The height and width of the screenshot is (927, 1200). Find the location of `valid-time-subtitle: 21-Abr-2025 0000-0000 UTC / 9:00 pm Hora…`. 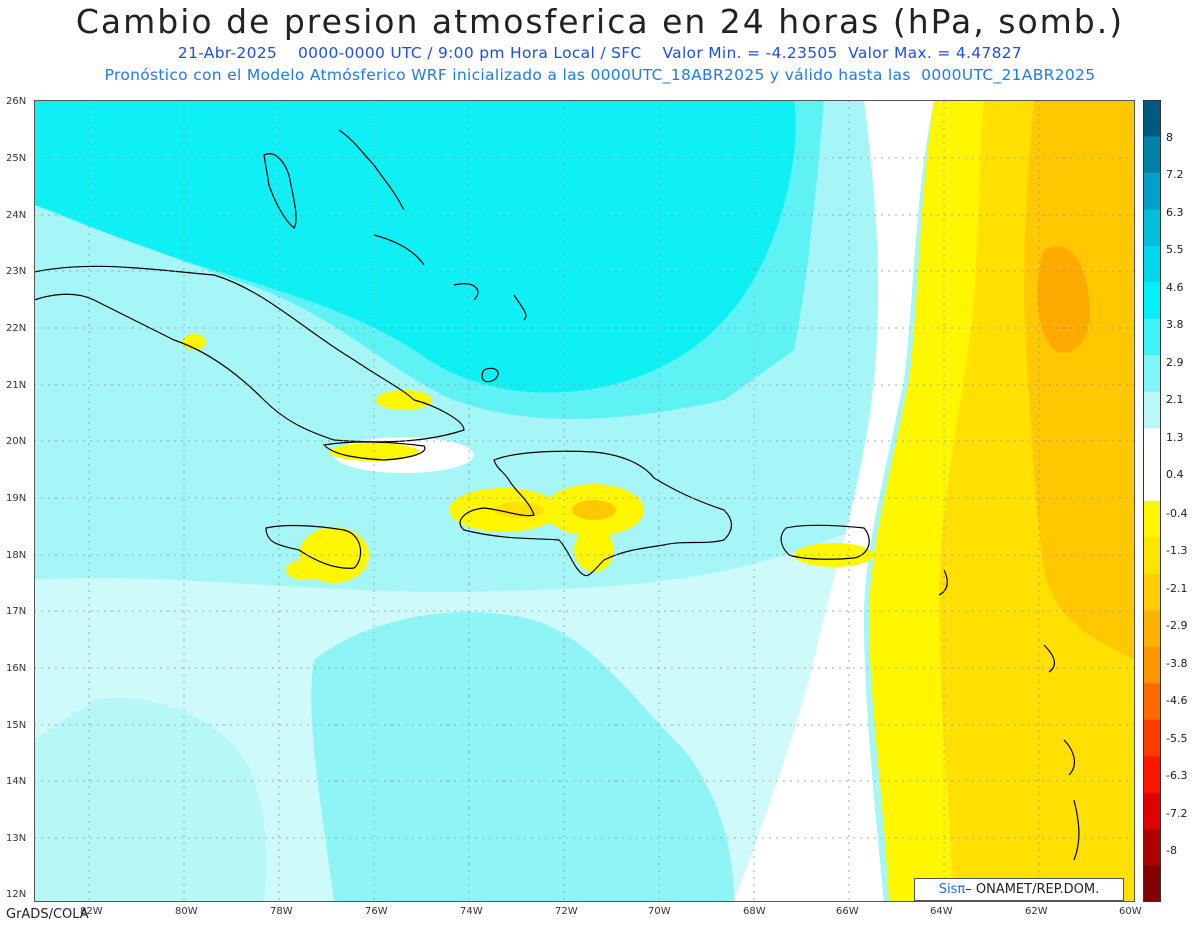

valid-time-subtitle: 21-Abr-2025 0000-0000 UTC / 9:00 pm Hora… is located at coordinates (600, 53).